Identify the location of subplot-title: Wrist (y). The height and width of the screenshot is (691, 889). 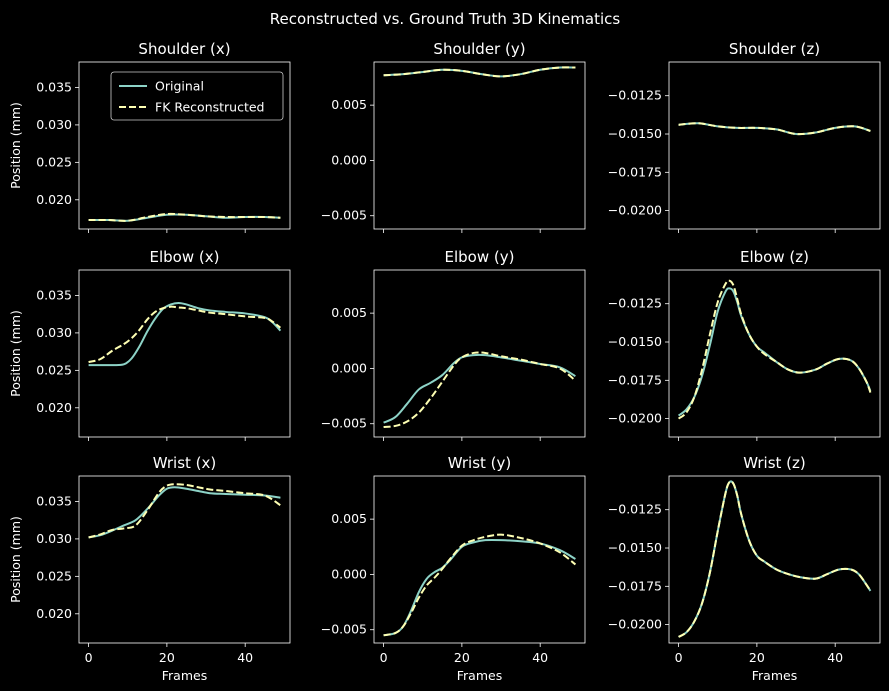
(480, 463).